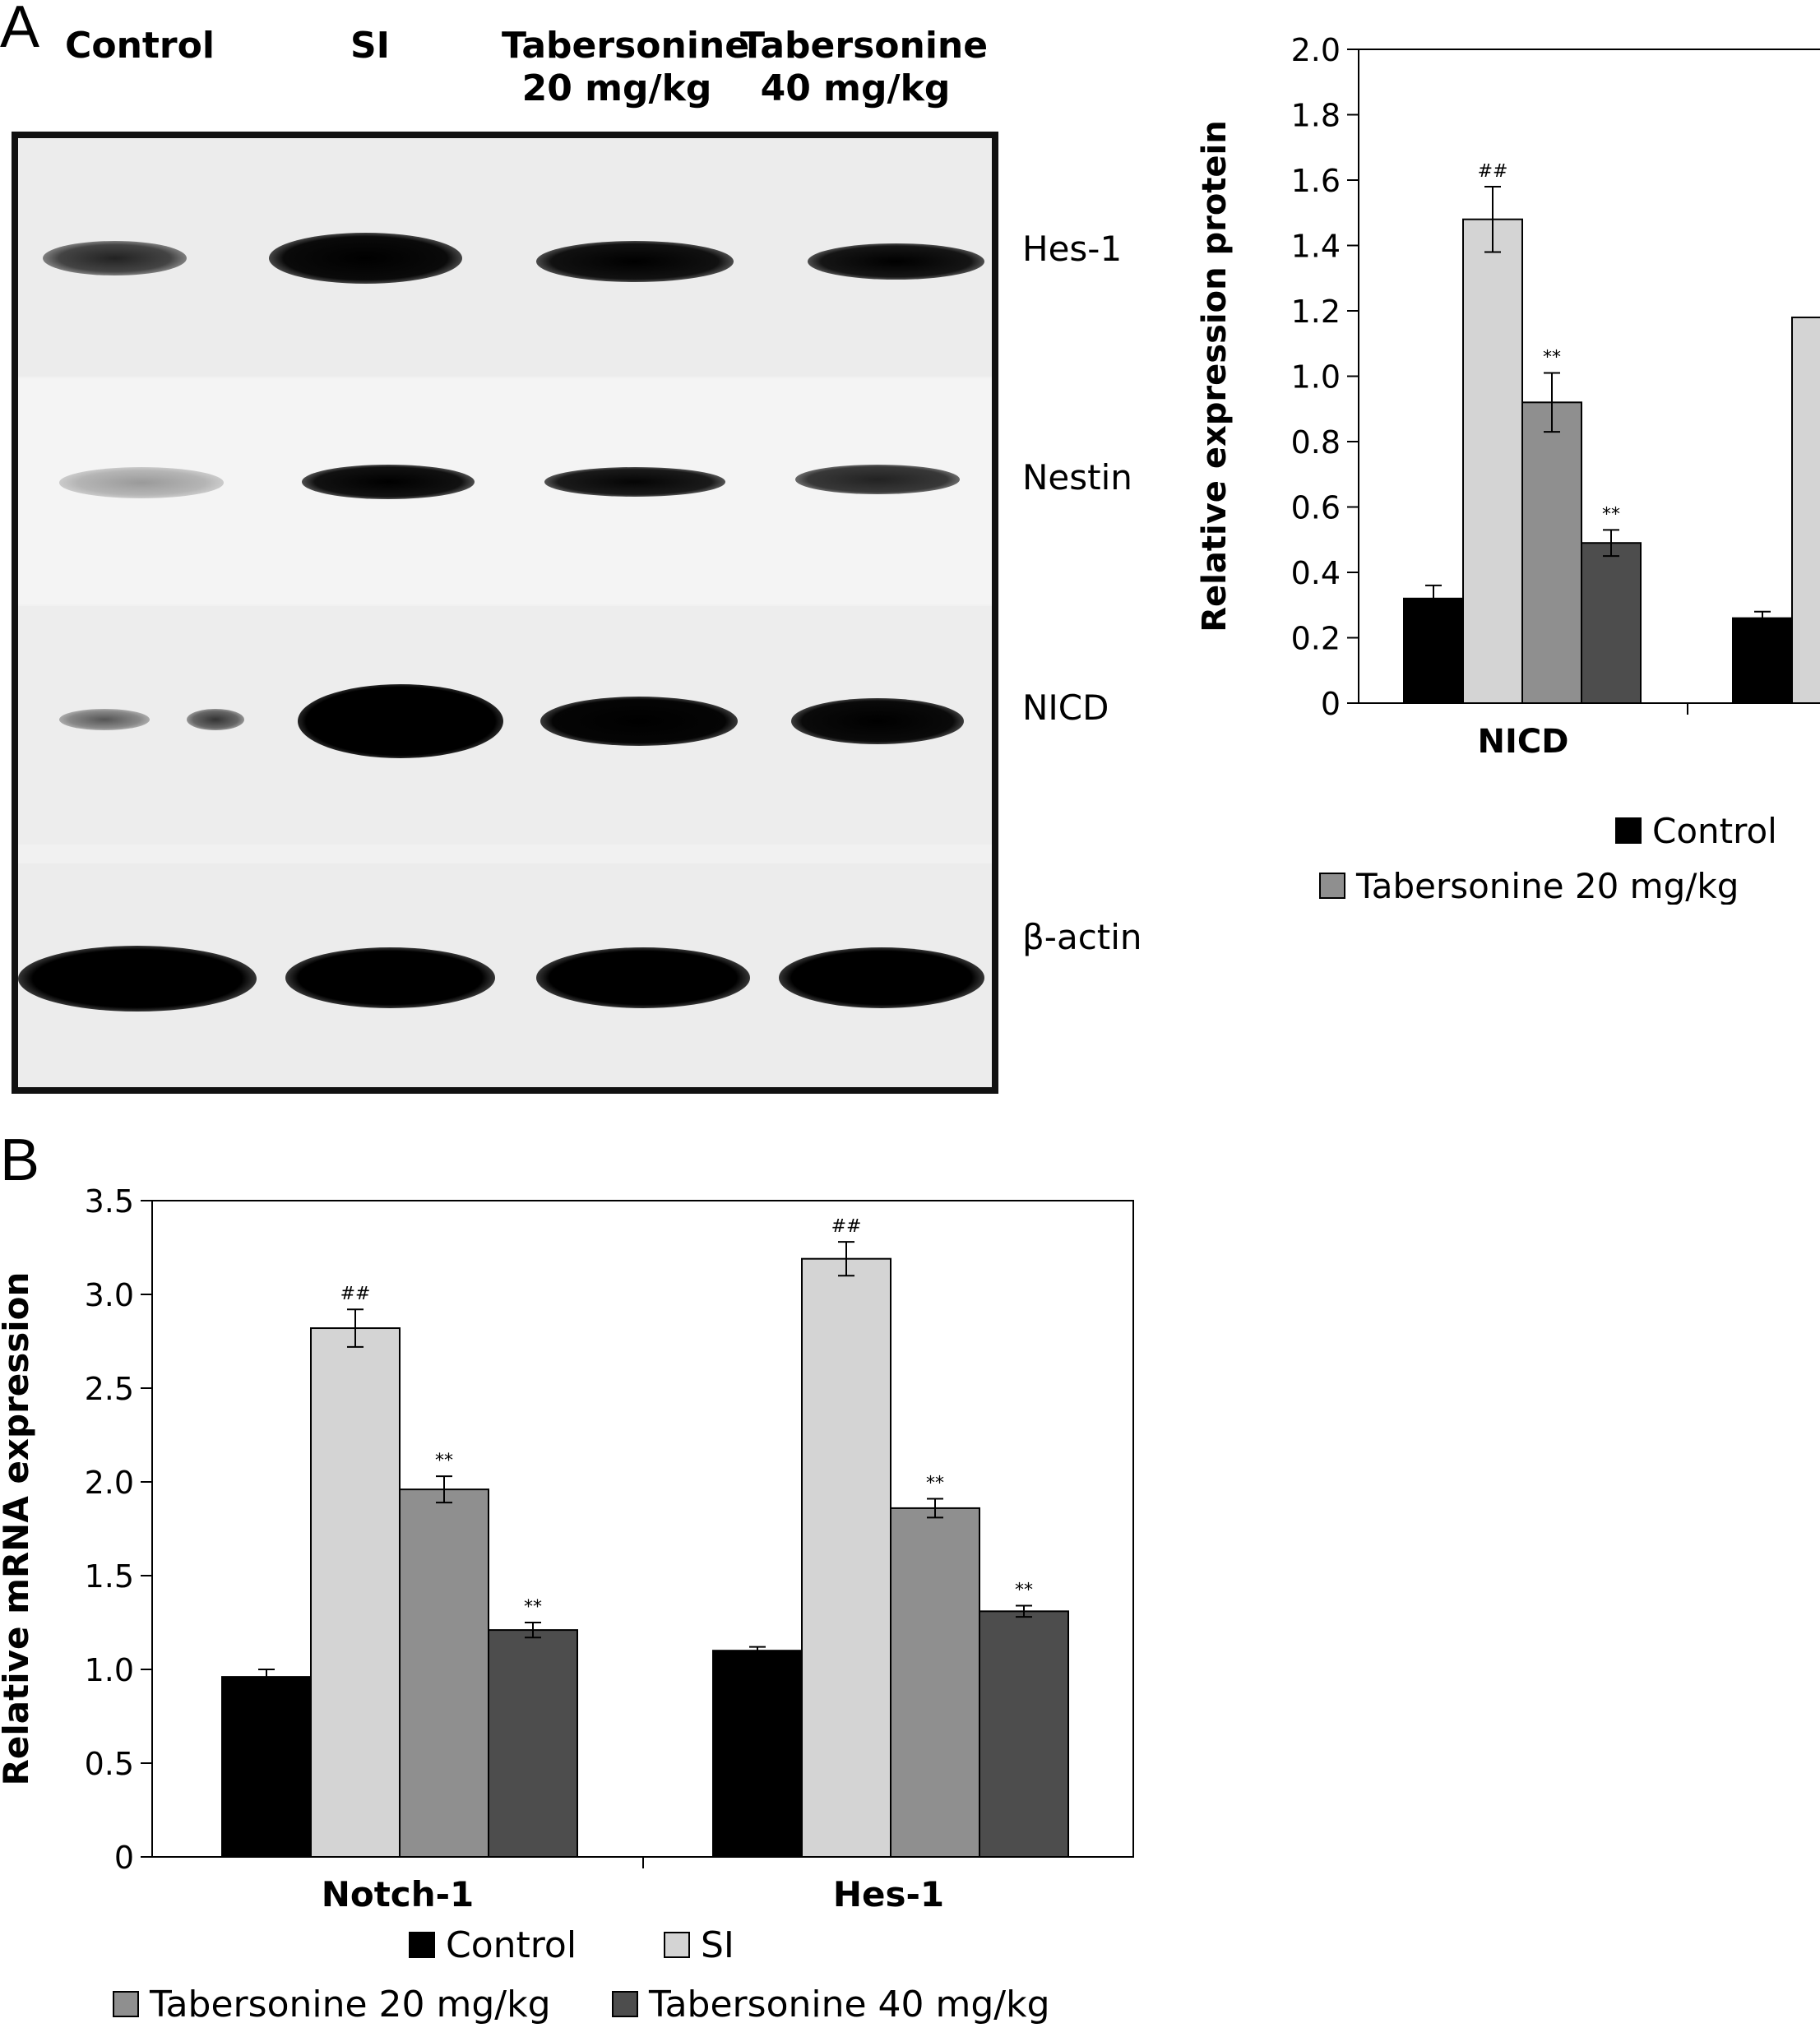  Describe the element at coordinates (1316, 573) in the screenshot. I see `y-tick-label: 0.4` at that location.